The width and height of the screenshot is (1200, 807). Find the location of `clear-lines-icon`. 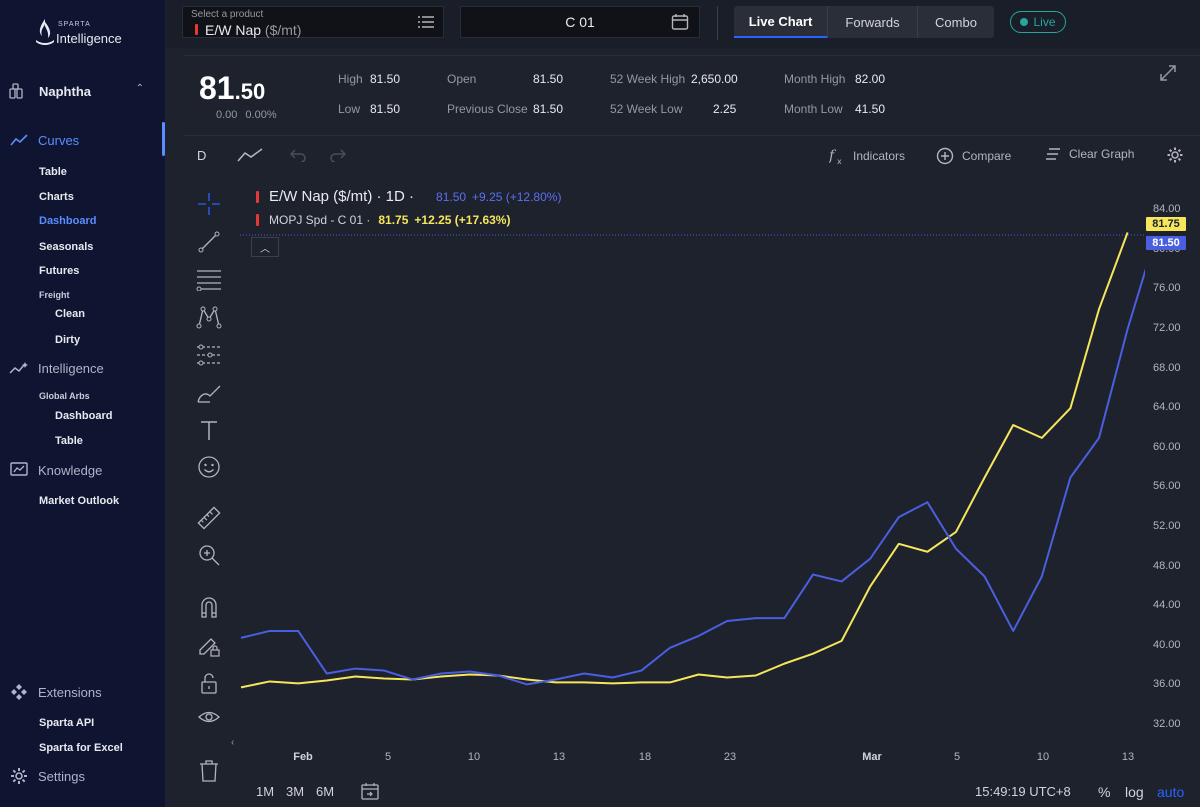

clear-lines-icon is located at coordinates (1053, 154).